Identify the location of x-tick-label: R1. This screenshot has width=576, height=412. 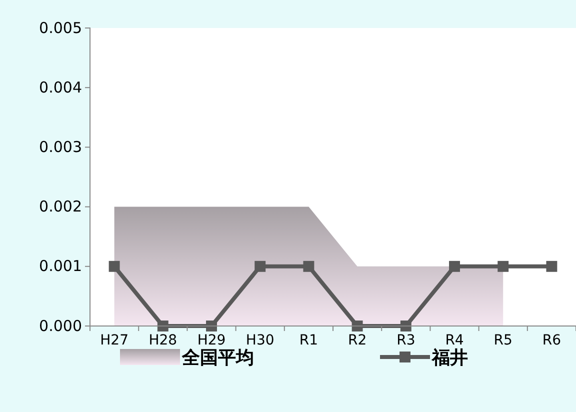
(308, 340).